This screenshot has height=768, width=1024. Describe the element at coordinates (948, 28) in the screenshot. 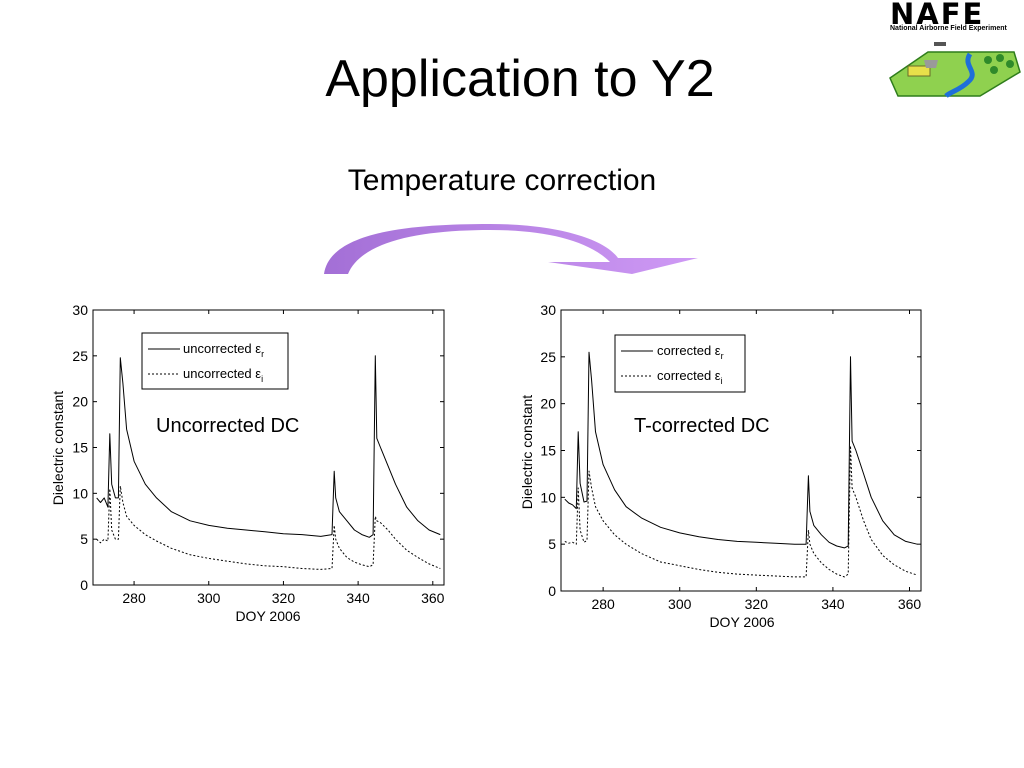

I see `logo-tagline: National Airborne Field Experiment` at that location.